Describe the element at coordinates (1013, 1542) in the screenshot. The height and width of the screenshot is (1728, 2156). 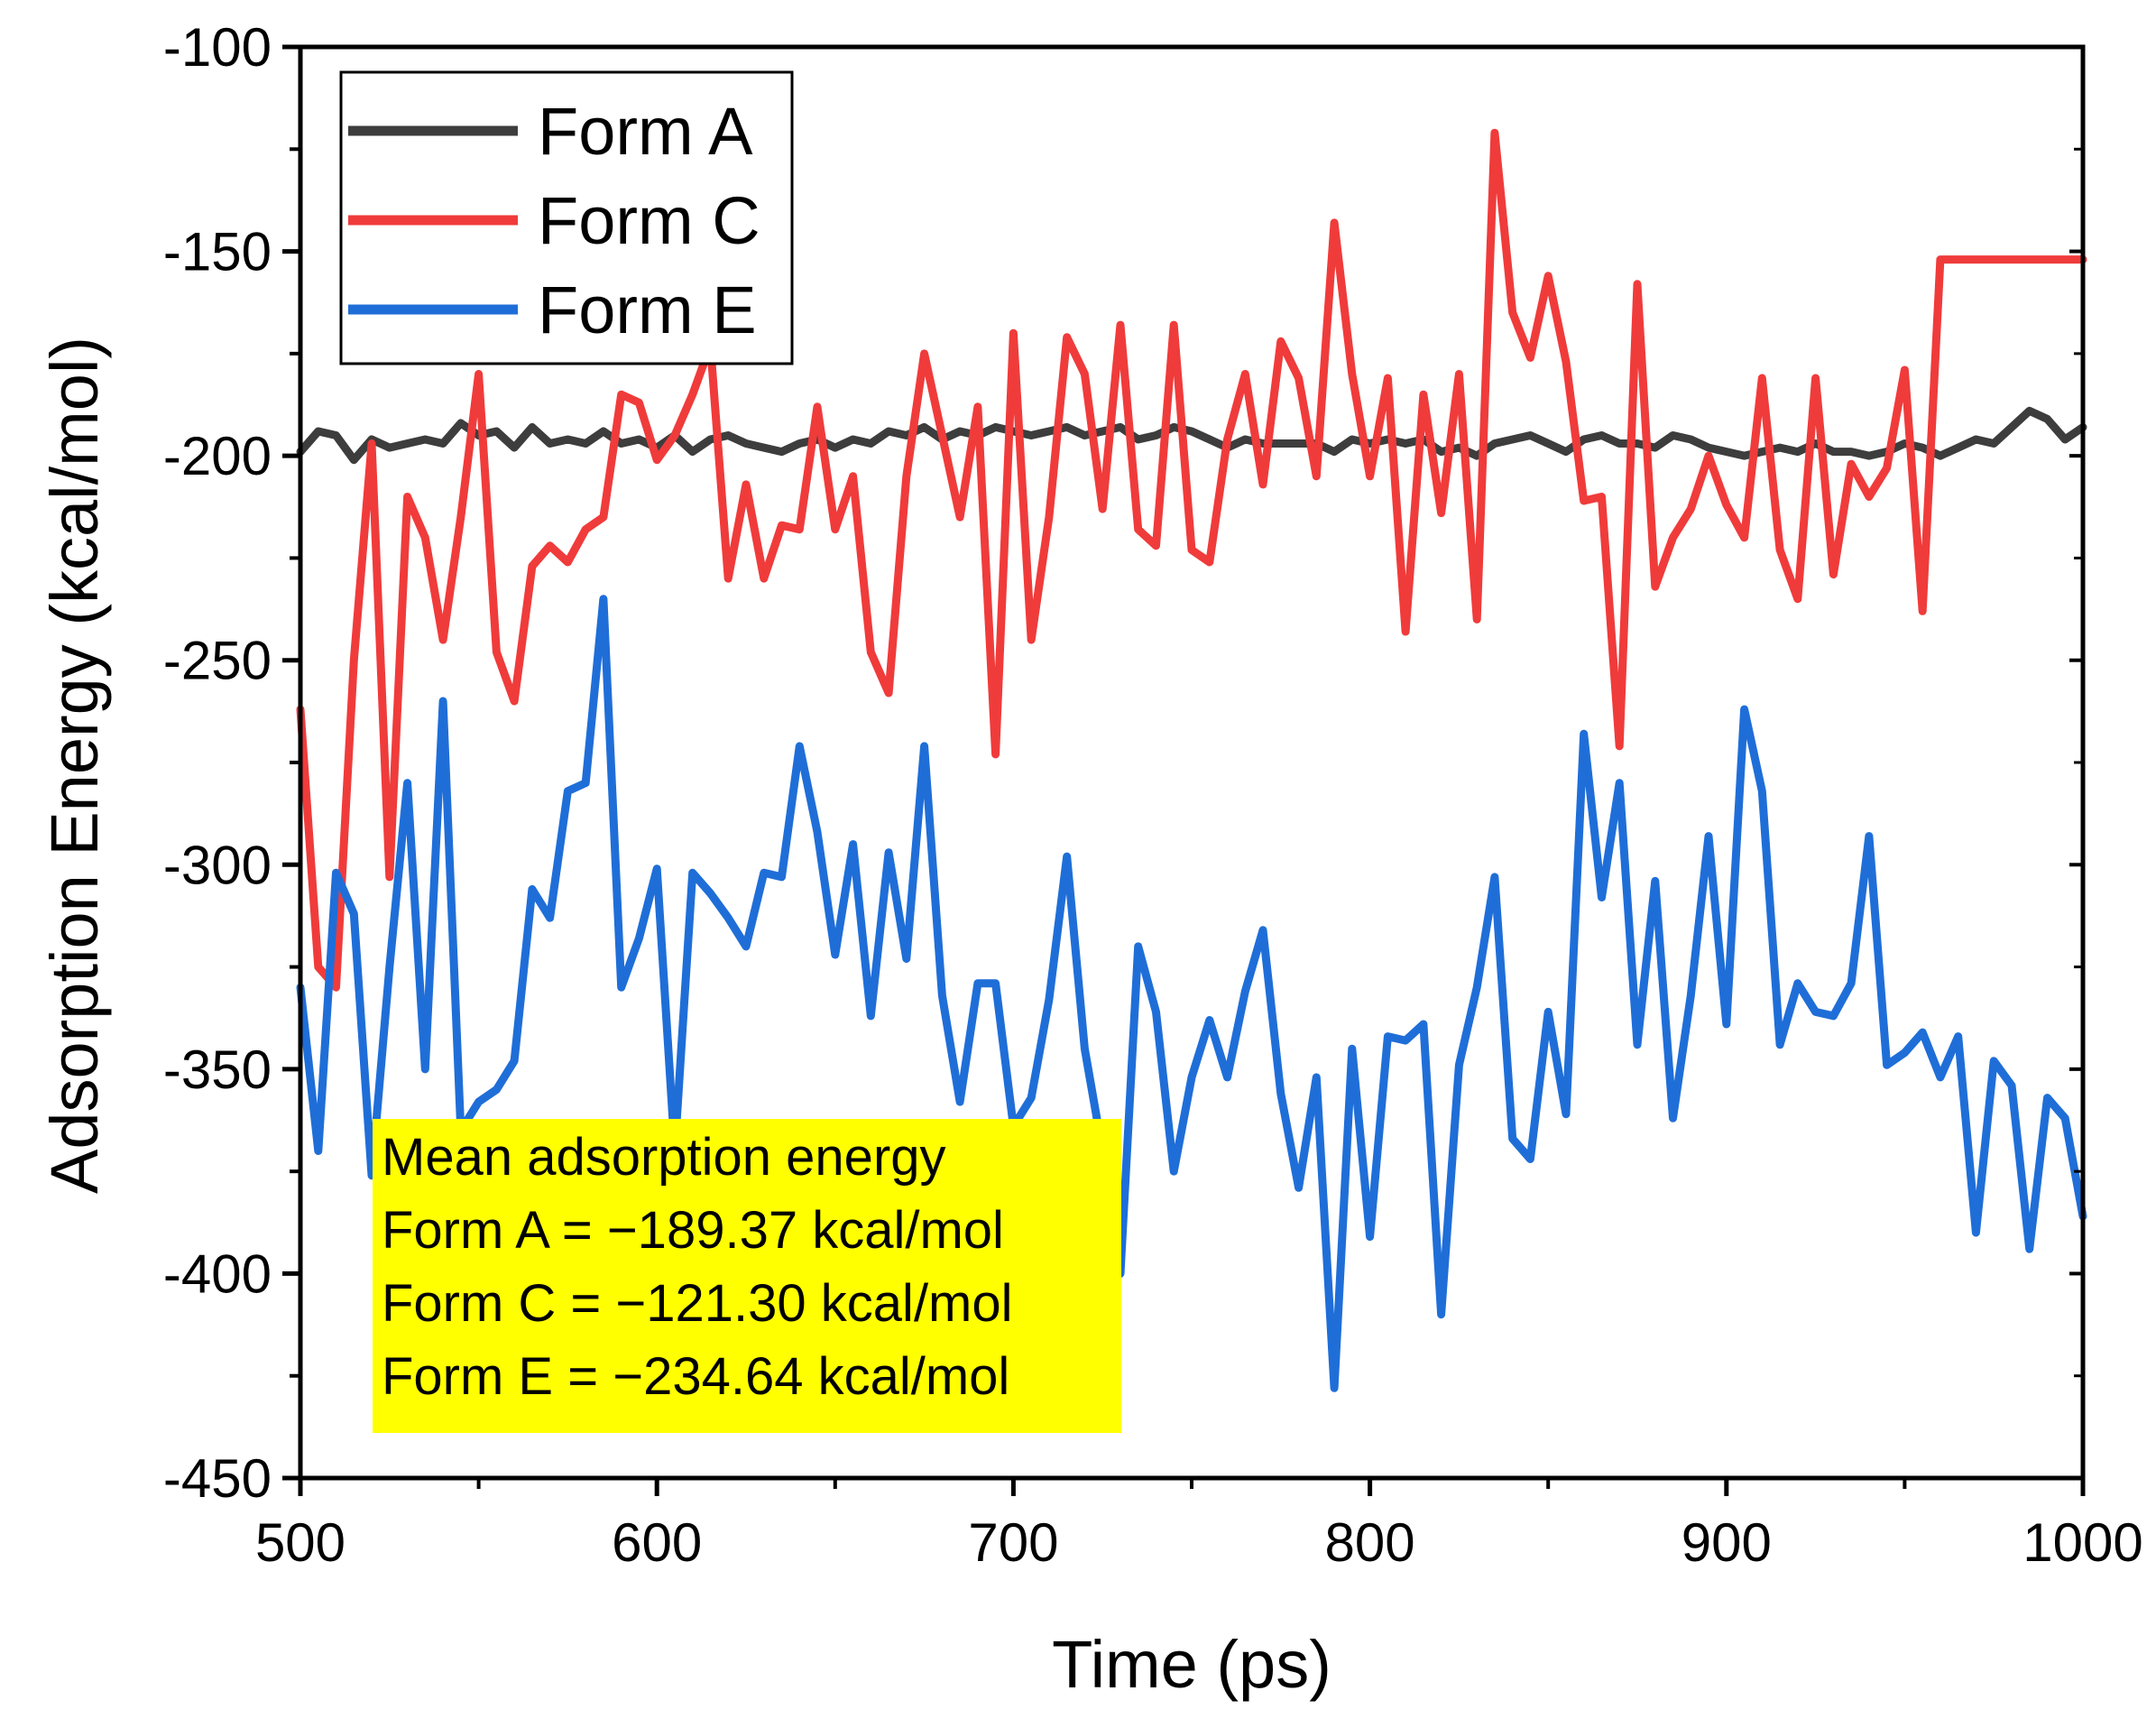
I see `x-tick-label: 700` at that location.